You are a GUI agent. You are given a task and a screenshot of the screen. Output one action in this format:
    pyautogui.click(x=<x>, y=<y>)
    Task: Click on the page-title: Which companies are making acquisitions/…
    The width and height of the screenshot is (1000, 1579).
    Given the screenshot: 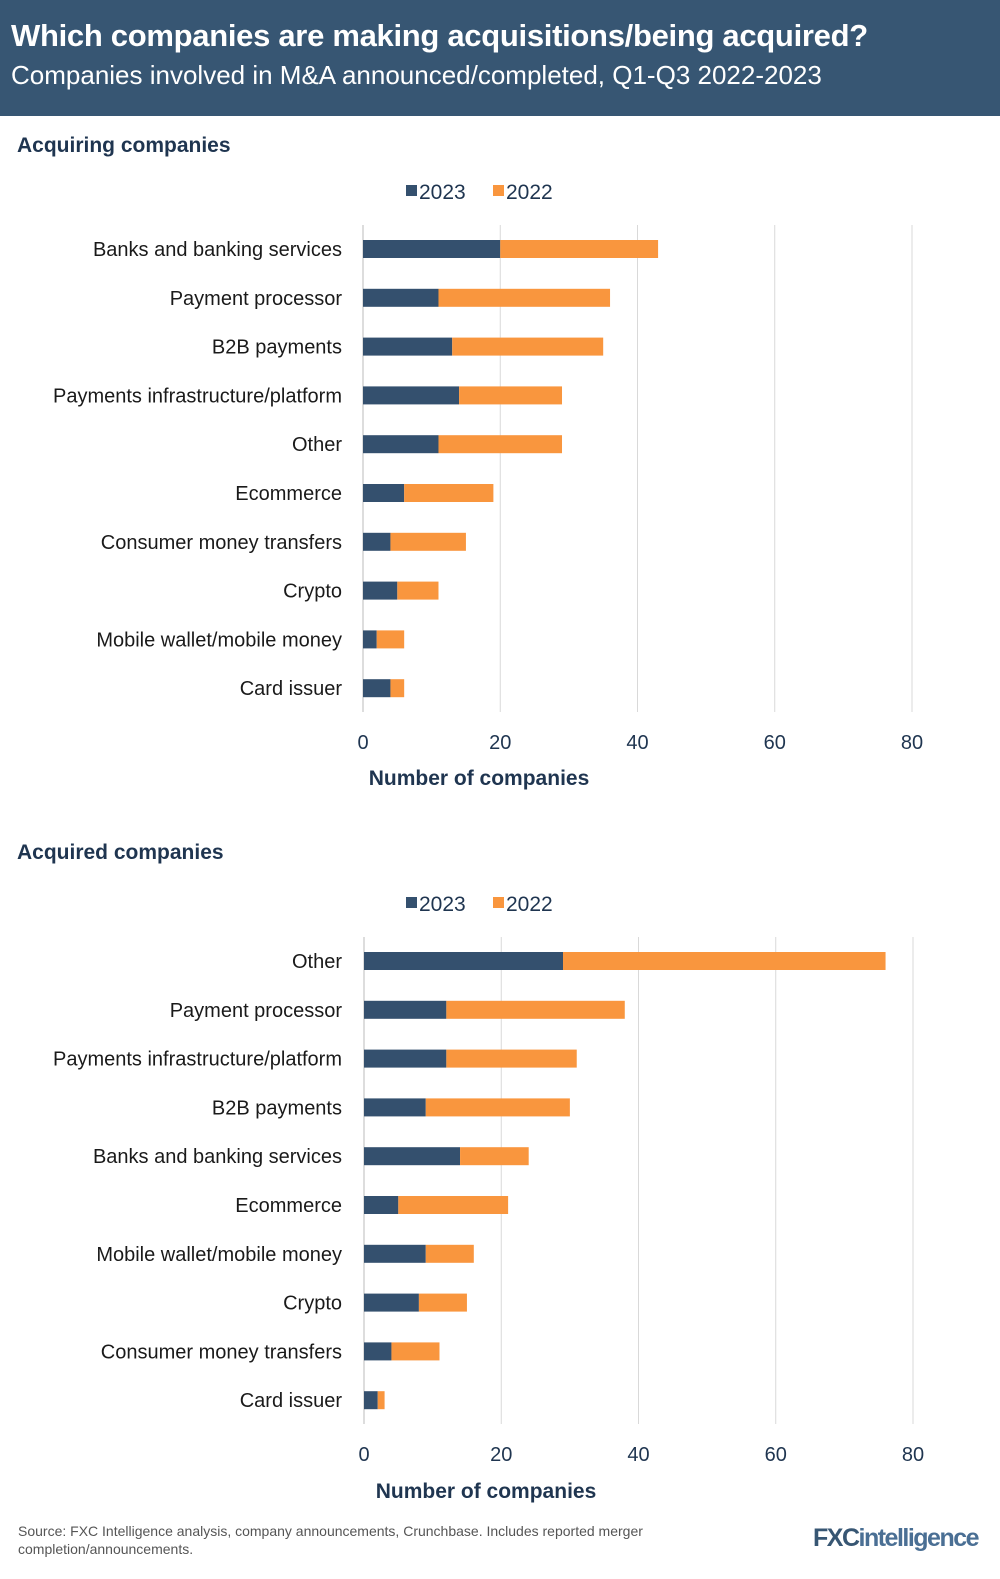 What is the action you would take?
    pyautogui.click(x=439, y=35)
    